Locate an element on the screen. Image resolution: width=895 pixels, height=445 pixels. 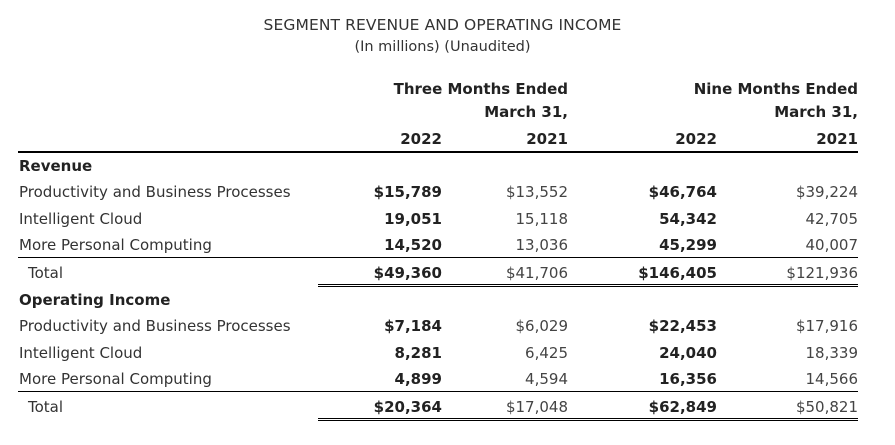
cell-value: 14,520 is located at coordinates (413, 245).